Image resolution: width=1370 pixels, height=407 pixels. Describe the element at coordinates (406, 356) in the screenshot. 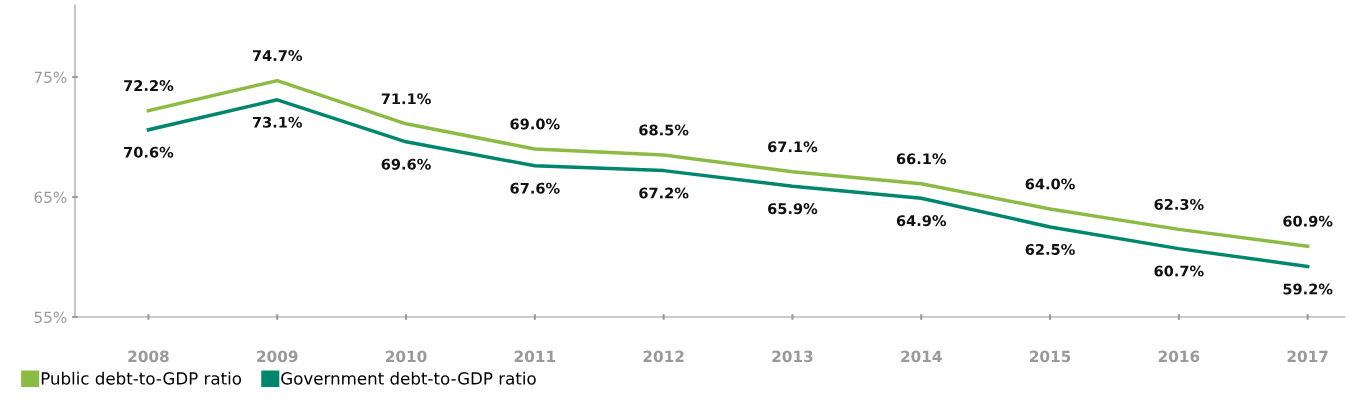

I see `x-tick-label: 2010` at that location.